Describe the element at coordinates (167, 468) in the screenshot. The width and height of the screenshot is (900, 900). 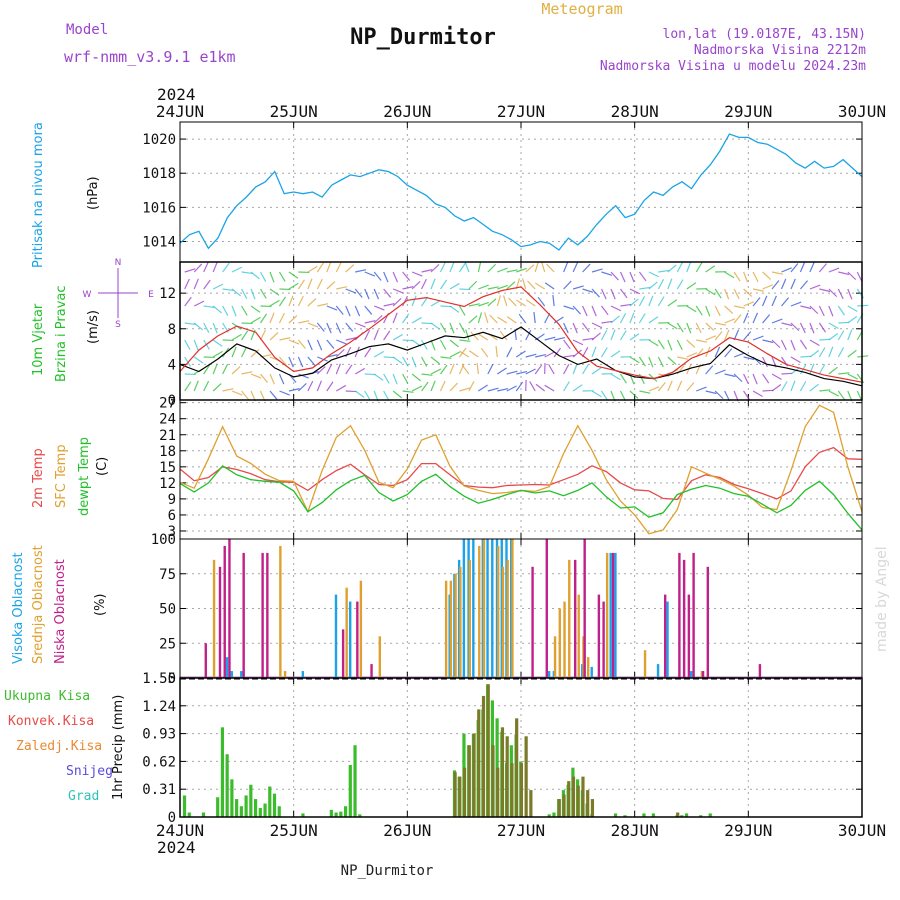
I see `y-tick-label: 15` at that location.